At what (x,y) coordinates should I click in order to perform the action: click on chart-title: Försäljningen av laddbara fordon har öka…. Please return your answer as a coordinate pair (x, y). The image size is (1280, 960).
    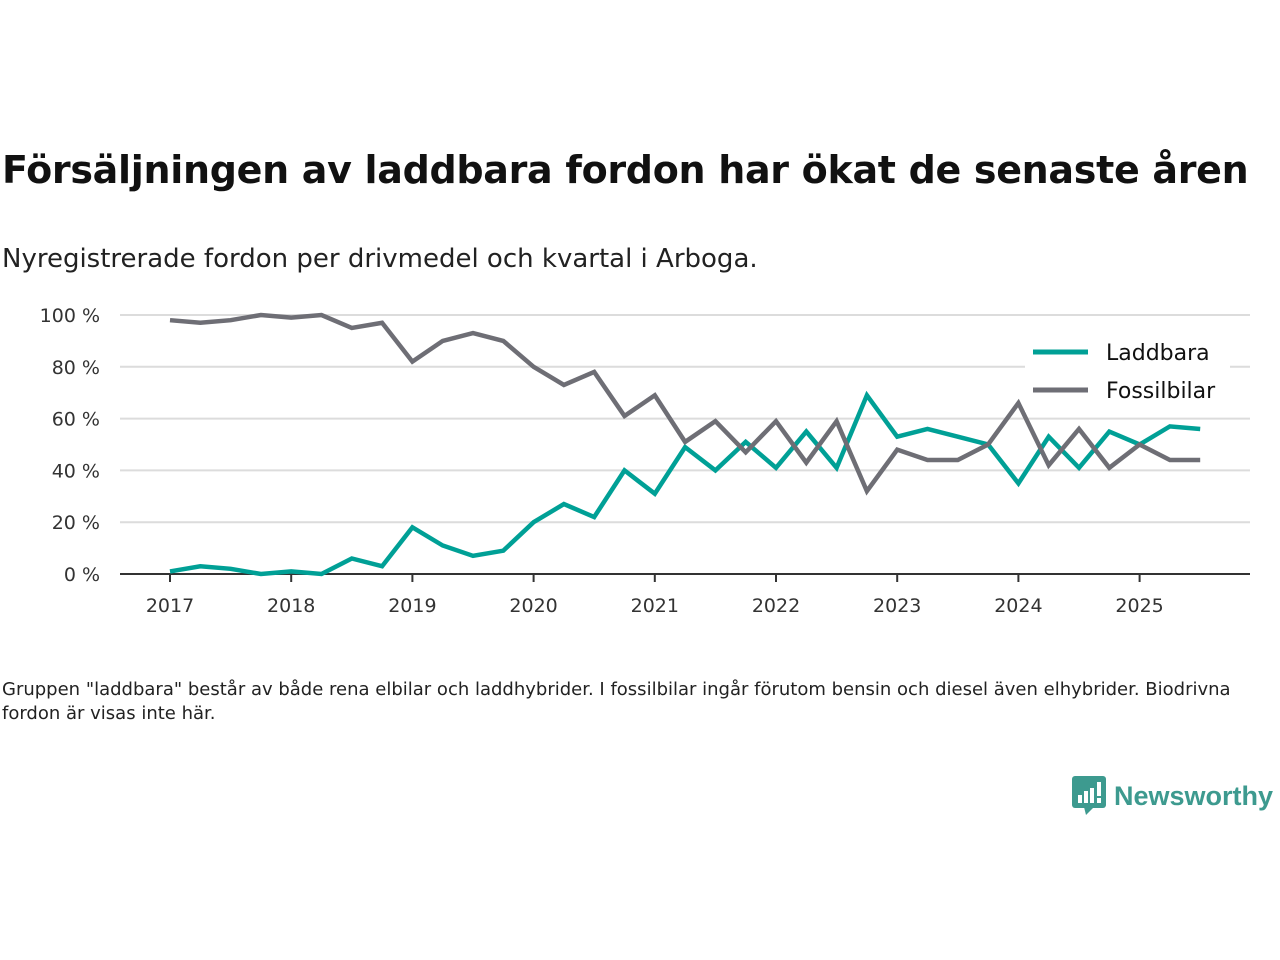
    Looking at the image, I should click on (625, 170).